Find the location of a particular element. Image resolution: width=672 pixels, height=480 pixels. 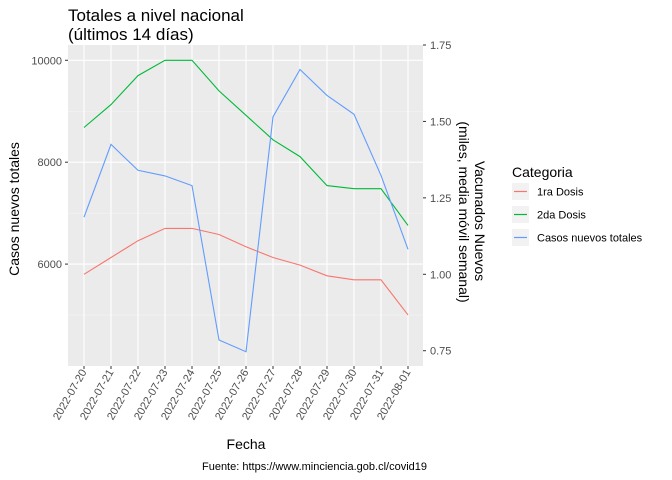

left-axis-tick-label: 10000 is located at coordinates (46, 61).